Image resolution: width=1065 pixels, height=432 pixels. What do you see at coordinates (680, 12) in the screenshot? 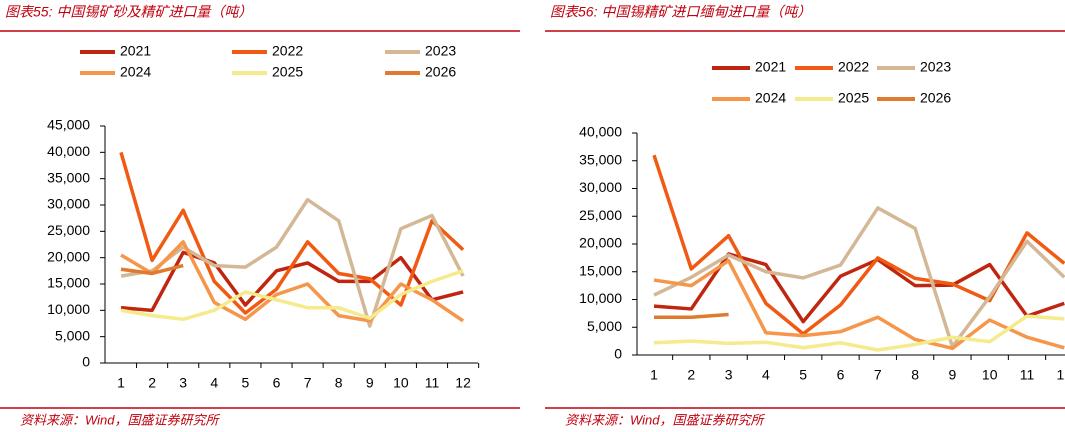
I see `chart-title: 图表56: 中国锡精矿进口缅甸进口量（吨）` at bounding box center [680, 12].